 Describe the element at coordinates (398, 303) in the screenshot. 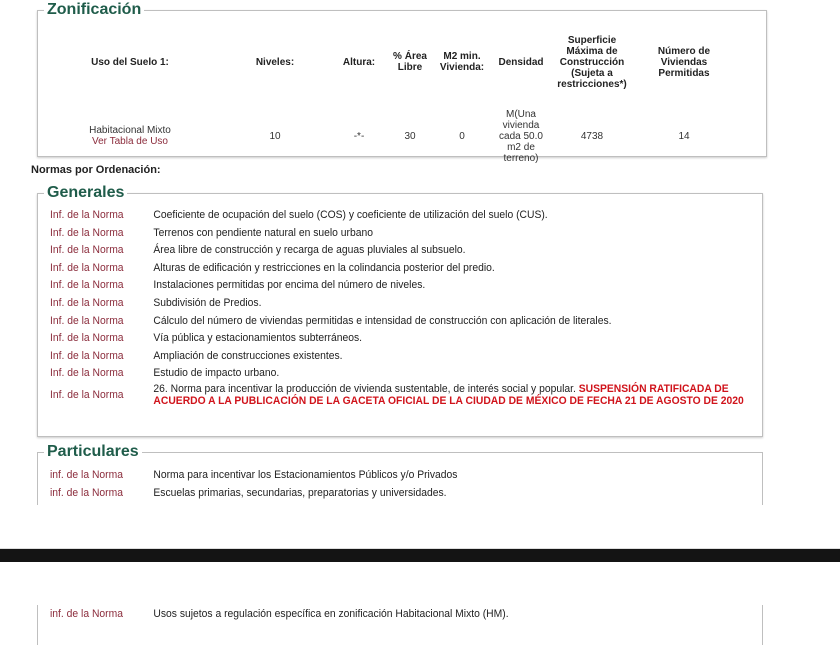

I see `list-item: Inf. de la Norma Subdivisión de Predios.` at that location.